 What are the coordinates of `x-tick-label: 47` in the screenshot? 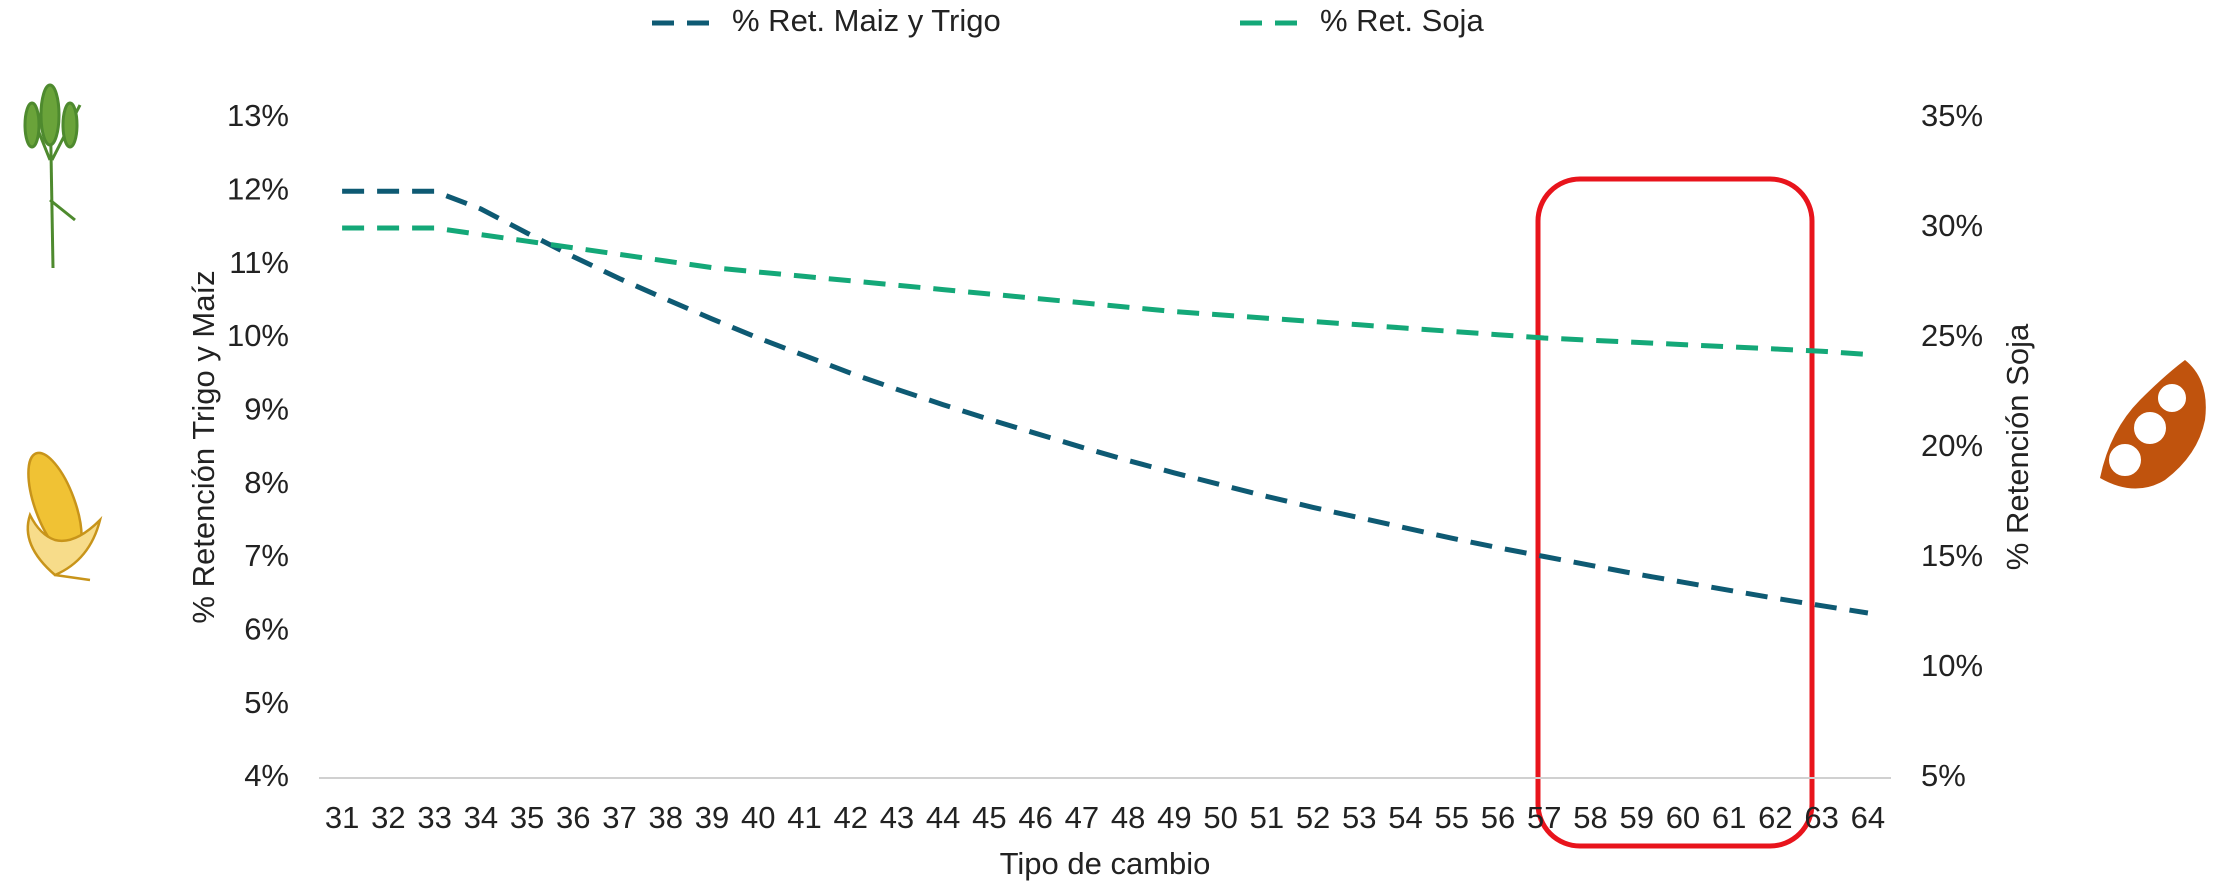 It's located at (1082, 817).